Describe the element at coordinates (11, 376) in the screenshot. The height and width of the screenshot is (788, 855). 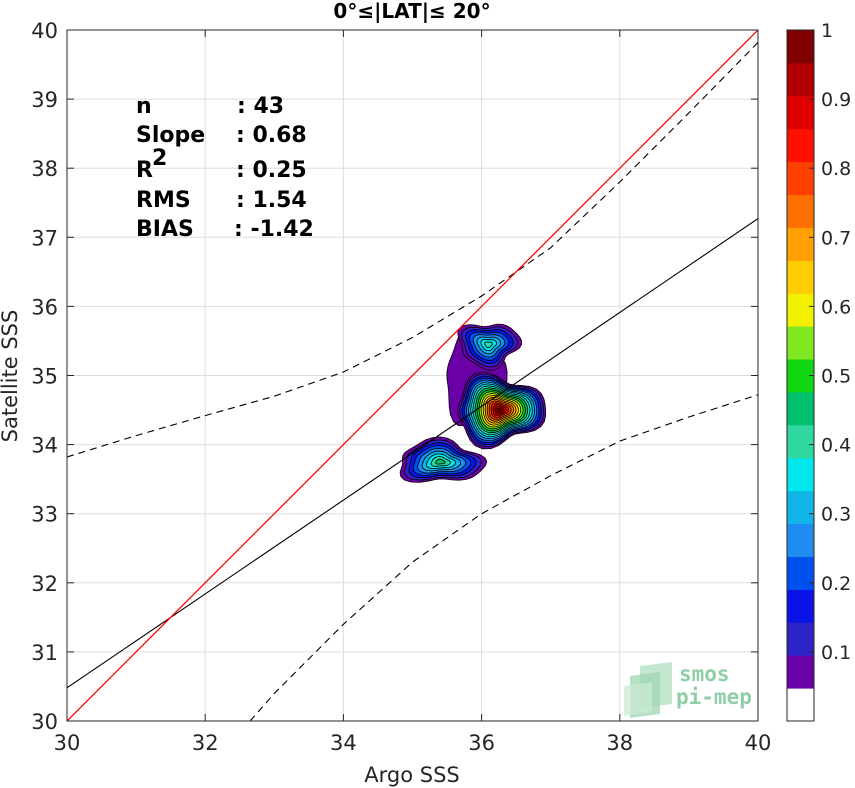
I see `y-axis-label: Satellite SSS` at that location.